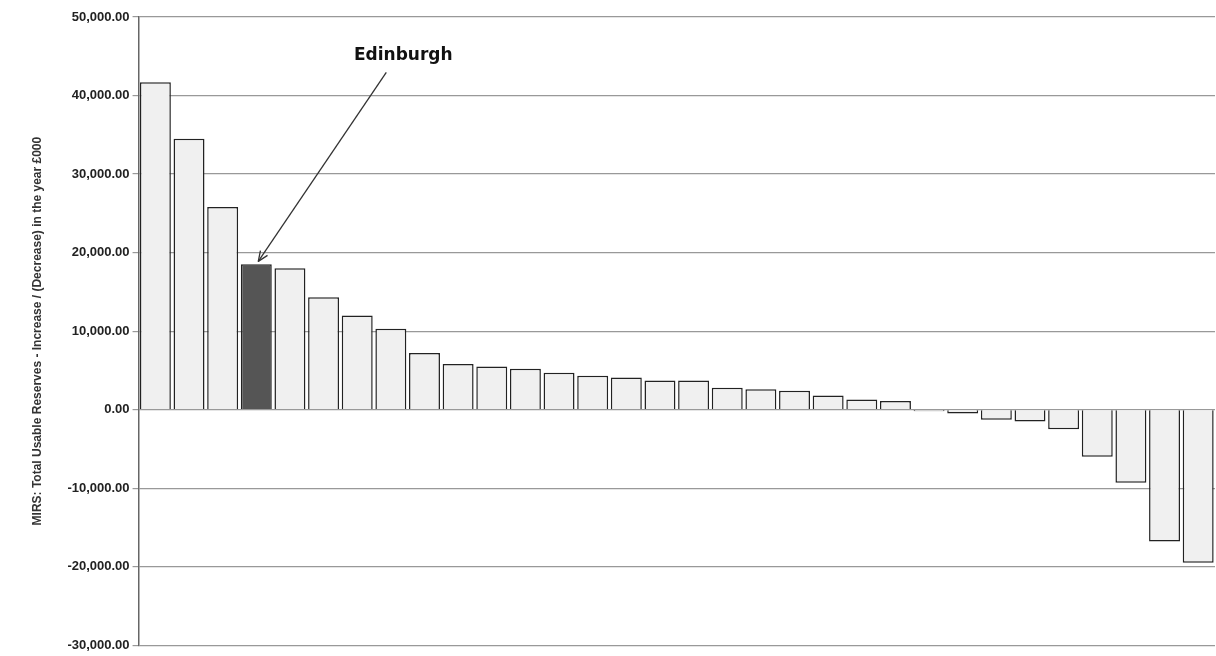 The height and width of the screenshot is (656, 1216). I want to click on y-tick-label: -20,000.00, so click(98, 566).